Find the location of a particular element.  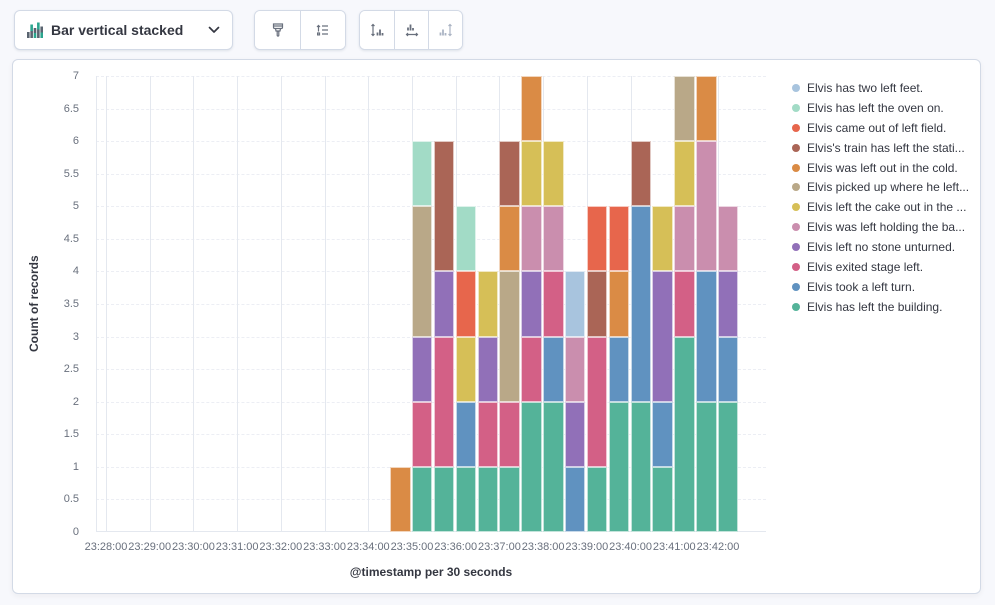

legend-item: Elvis was left out in the cold. is located at coordinates (885, 168).